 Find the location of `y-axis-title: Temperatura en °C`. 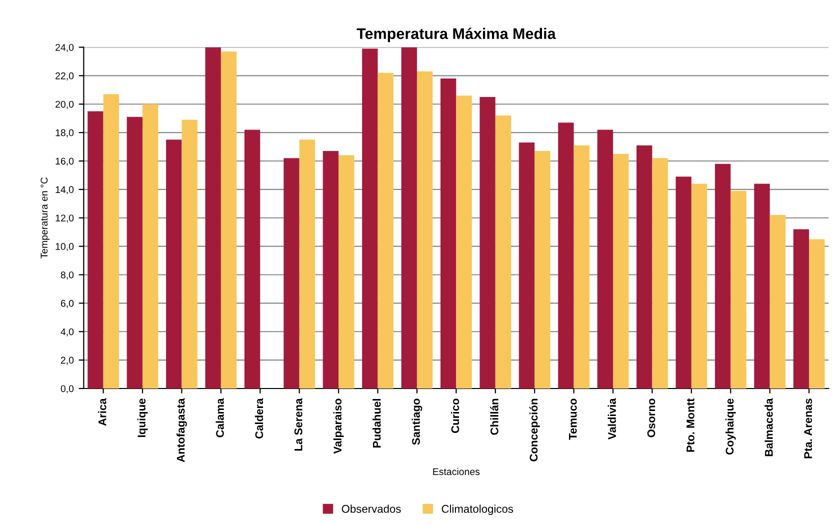

y-axis-title: Temperatura en °C is located at coordinates (45, 218).